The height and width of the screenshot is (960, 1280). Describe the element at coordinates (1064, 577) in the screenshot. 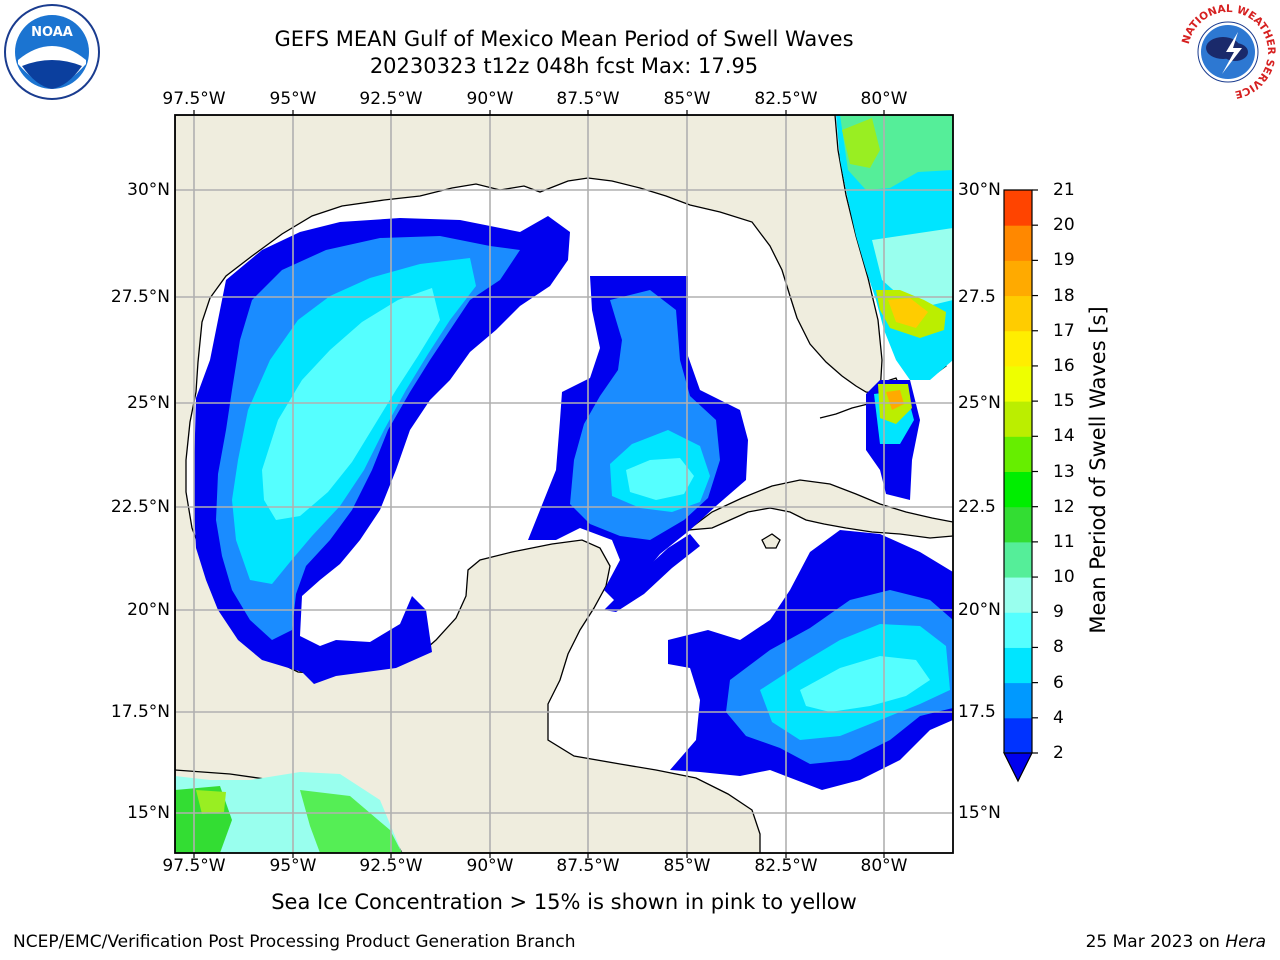

I see `colorbar-tick-label: 10` at that location.